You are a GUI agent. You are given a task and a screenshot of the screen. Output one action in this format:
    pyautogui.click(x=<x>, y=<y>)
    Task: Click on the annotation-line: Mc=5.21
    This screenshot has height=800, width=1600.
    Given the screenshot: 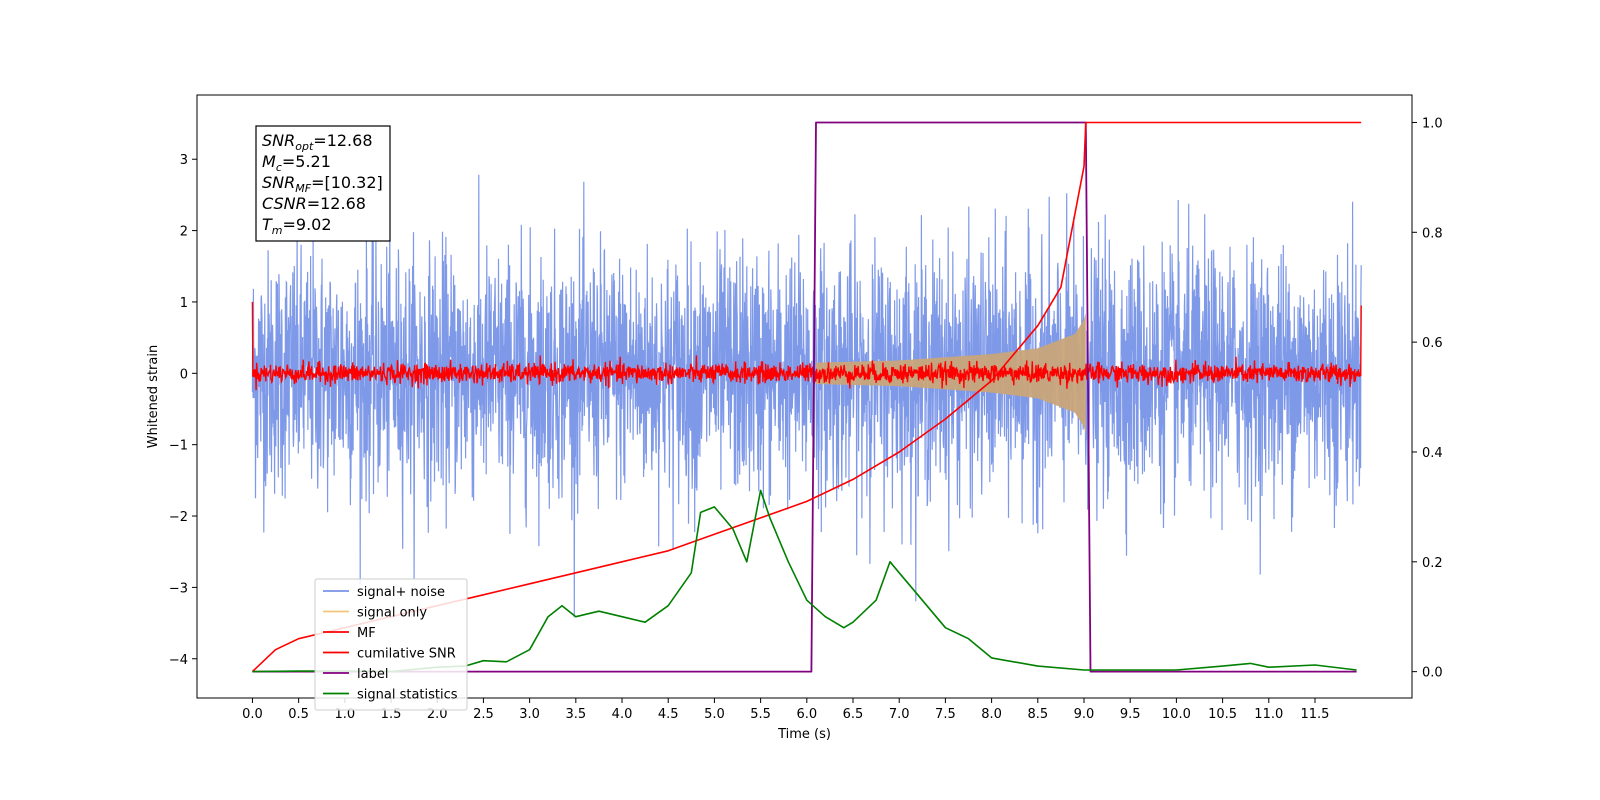 What is the action you would take?
    pyautogui.click(x=296, y=163)
    